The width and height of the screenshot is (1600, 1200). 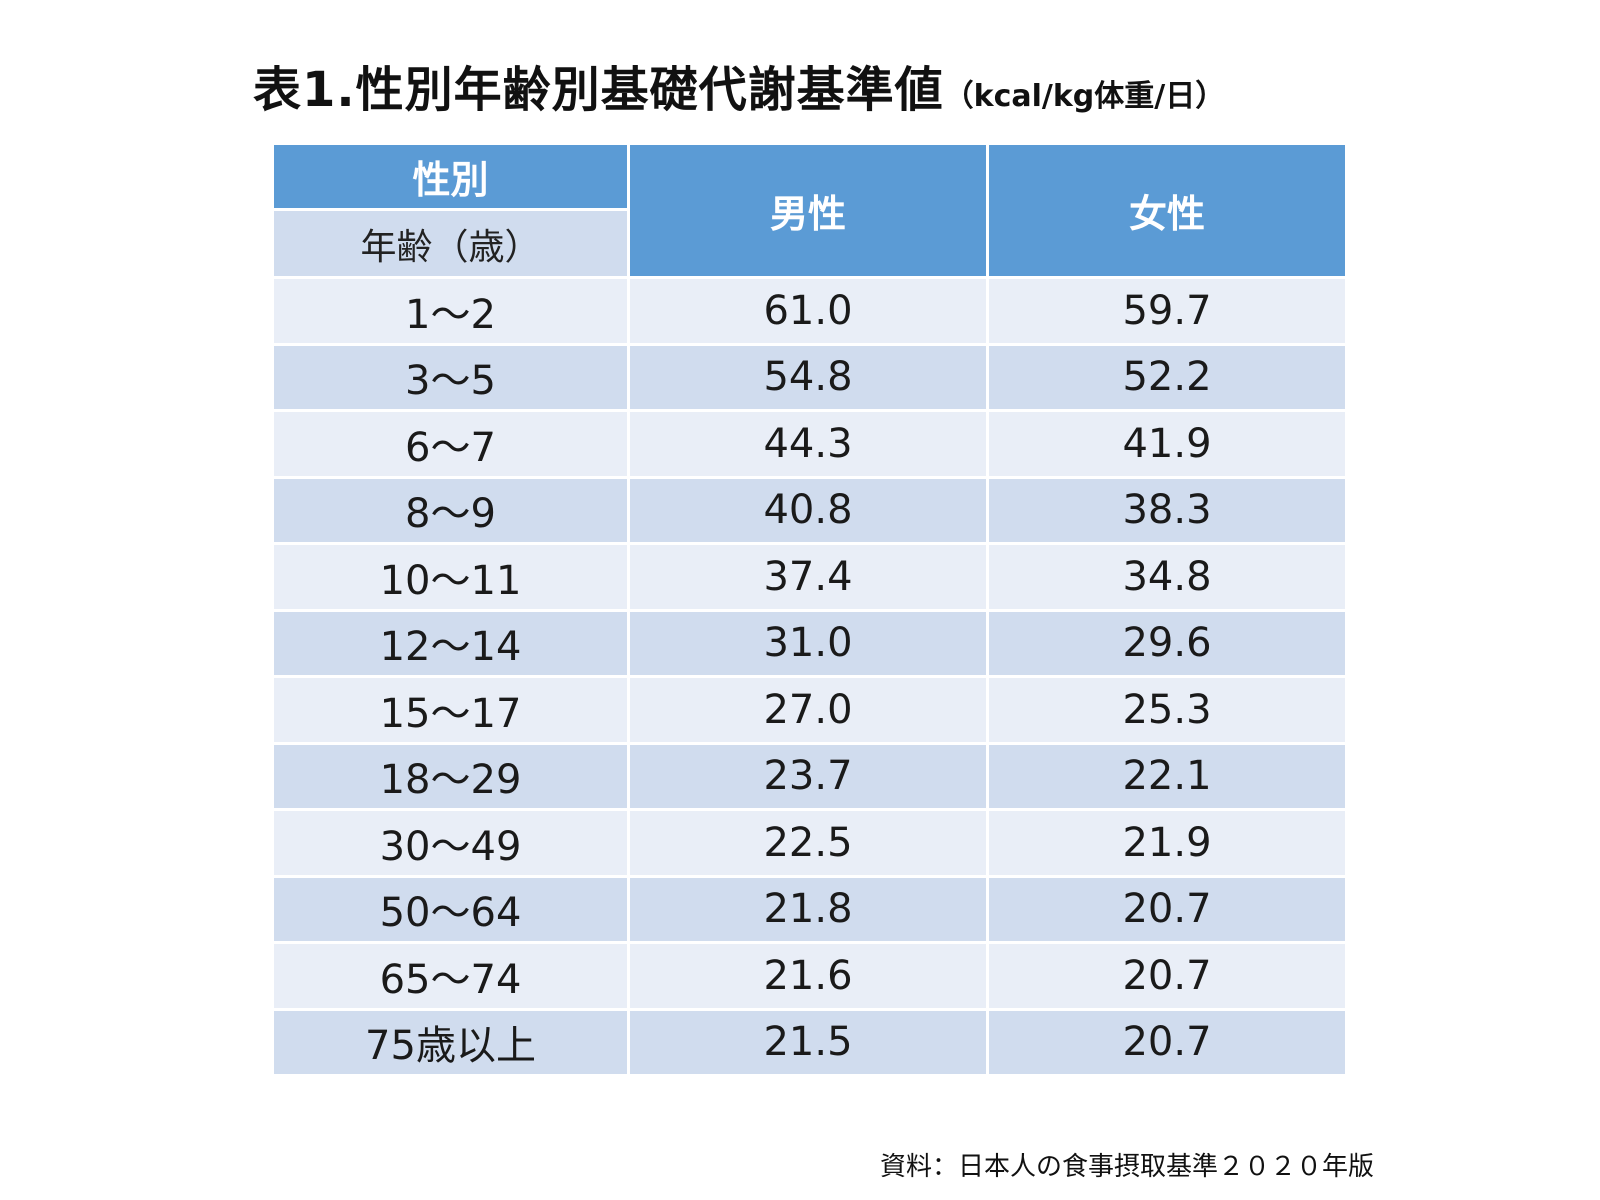 I want to click on table-row: 75歳以上 21.5 20.7, so click(x=809, y=1042).